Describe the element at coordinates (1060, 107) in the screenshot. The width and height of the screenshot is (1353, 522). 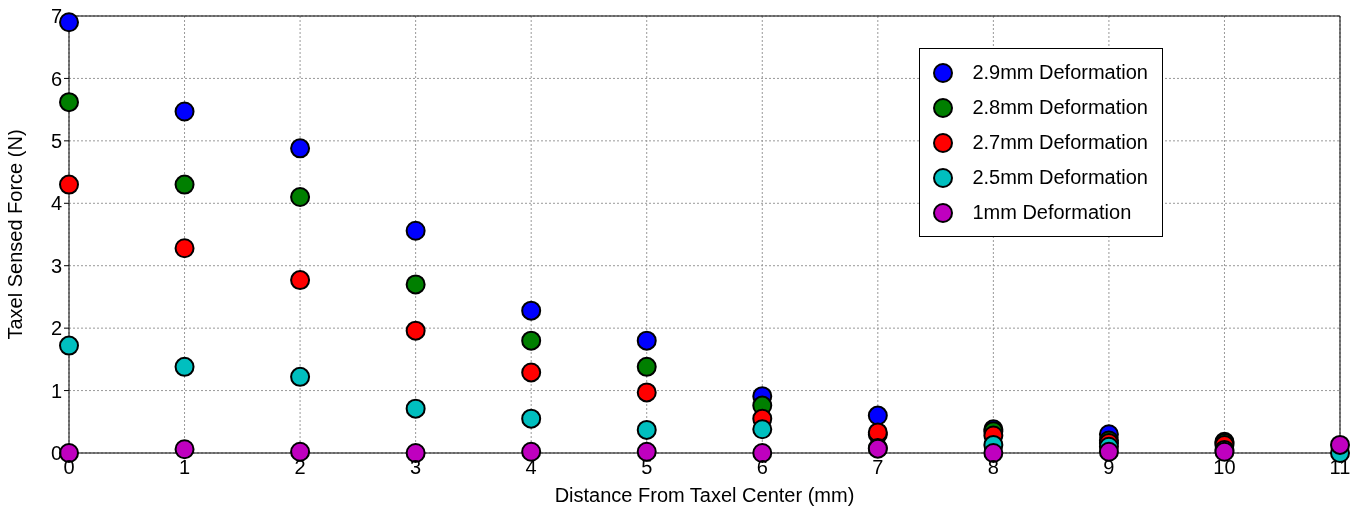
I see `legend-label: 2.8mm Deformation` at that location.